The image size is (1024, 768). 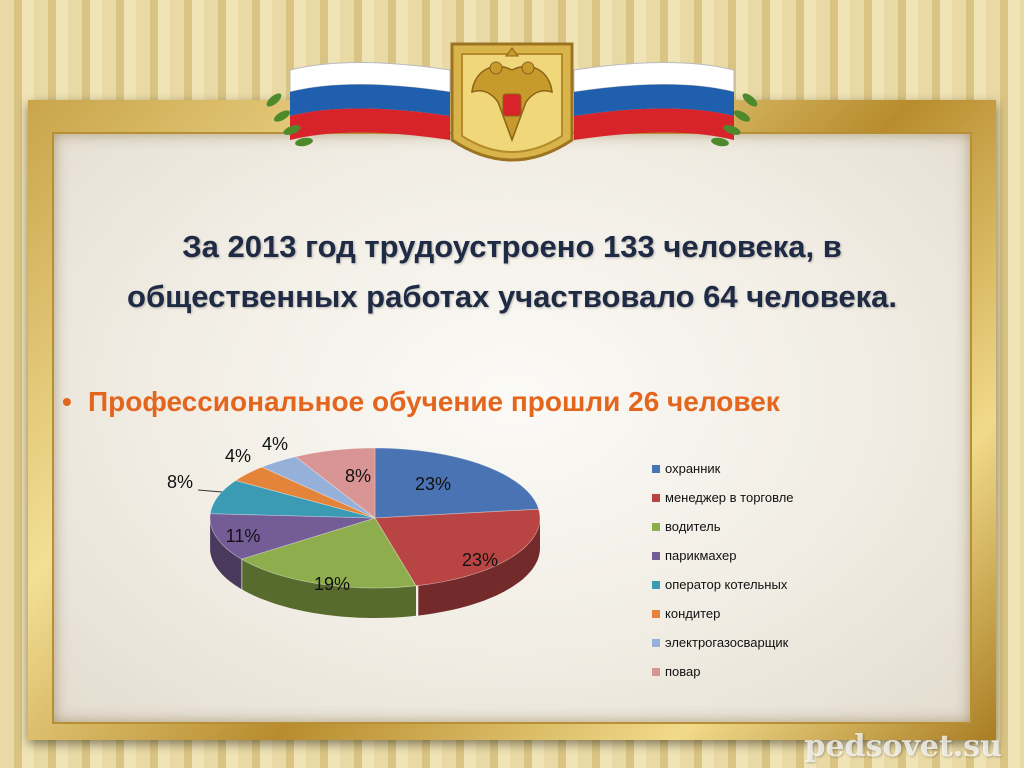 What do you see at coordinates (243, 536) in the screenshot?
I see `pie-label-3: 11%` at bounding box center [243, 536].